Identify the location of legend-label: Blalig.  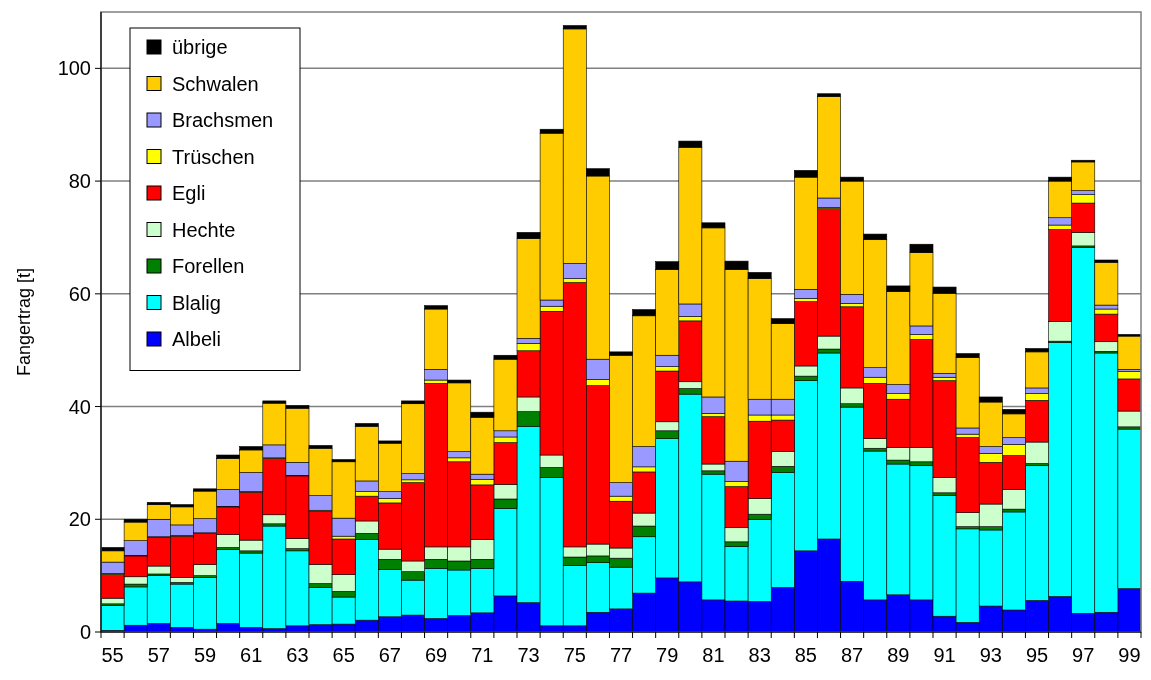
(196, 302).